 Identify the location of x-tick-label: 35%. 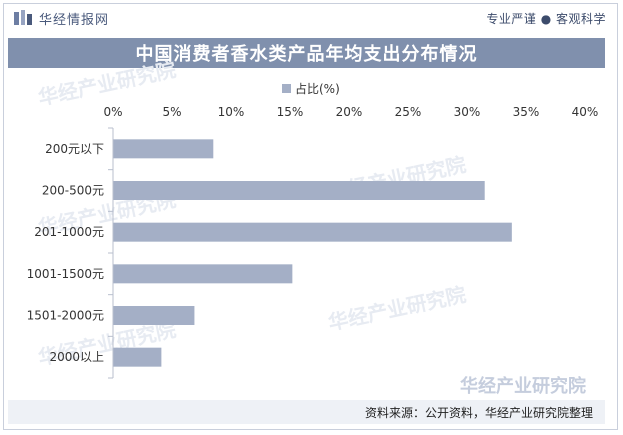
(526, 112).